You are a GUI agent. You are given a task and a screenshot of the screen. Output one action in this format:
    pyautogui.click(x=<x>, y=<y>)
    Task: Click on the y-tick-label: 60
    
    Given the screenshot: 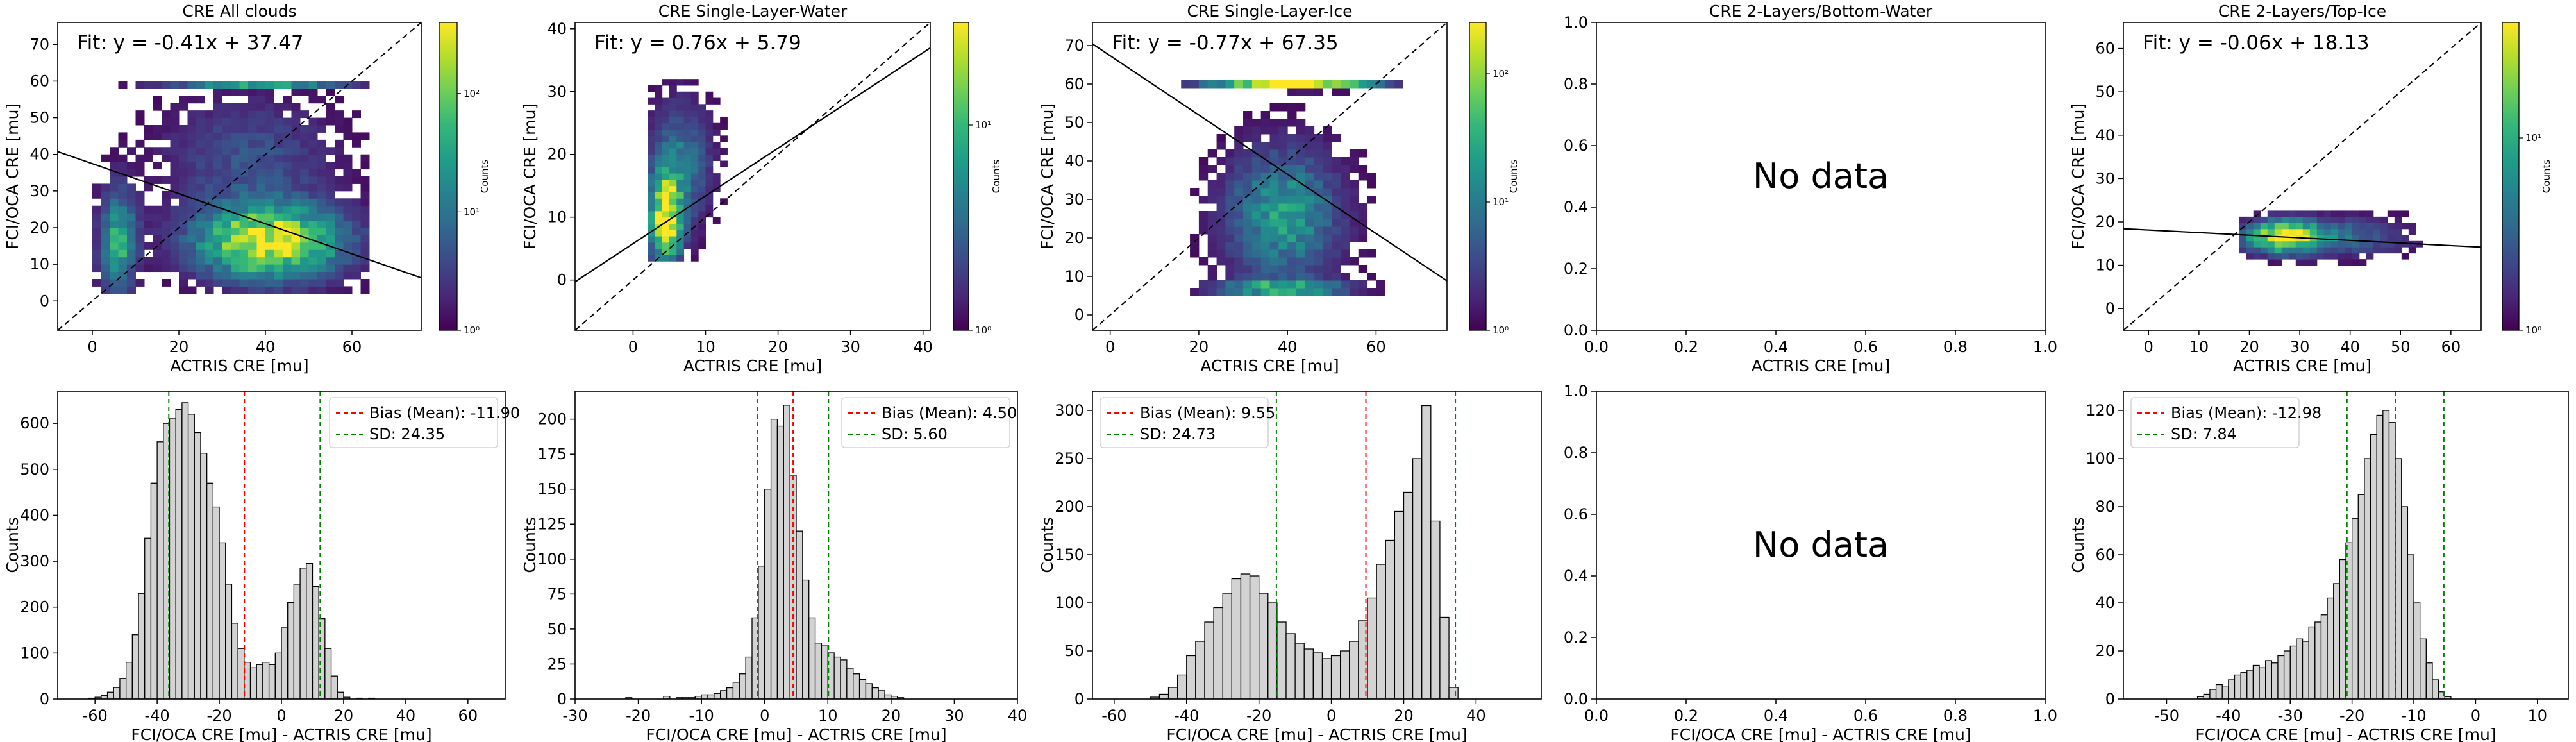 What is the action you would take?
    pyautogui.click(x=39, y=81)
    